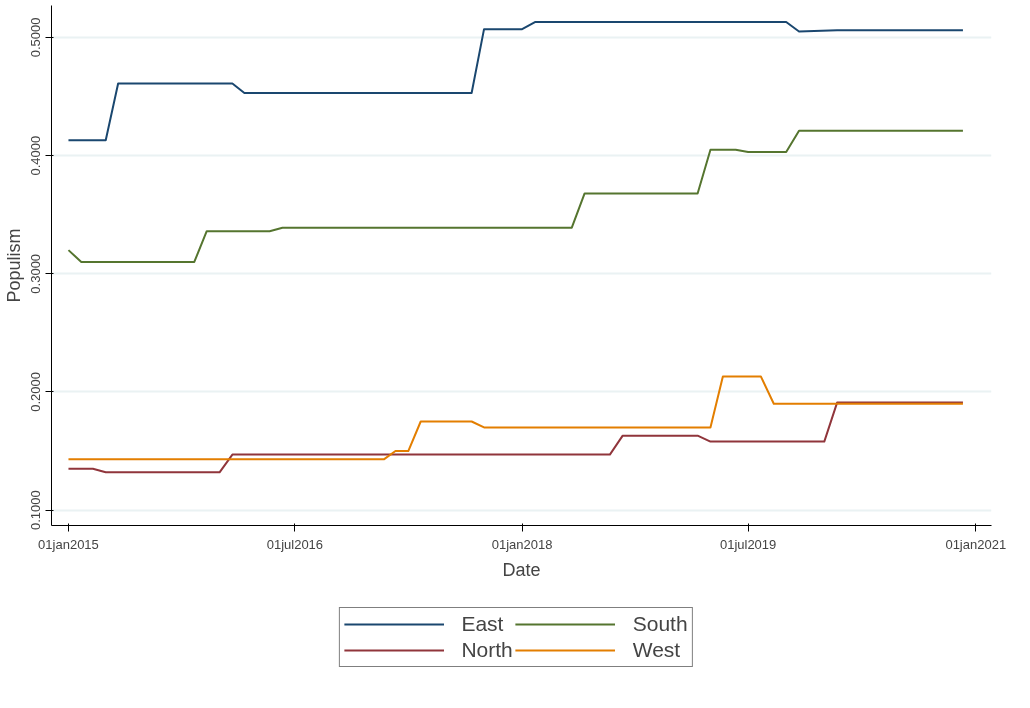 Image resolution: width=1030 pixels, height=708 pixels. I want to click on y-tick-label: 0.5000, so click(36, 37).